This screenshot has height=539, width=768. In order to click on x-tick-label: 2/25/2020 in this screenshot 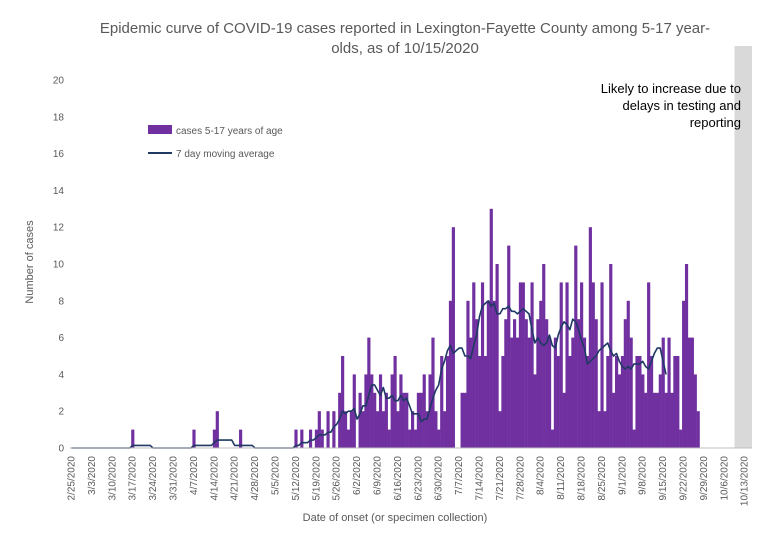, I will do `click(71, 478)`.